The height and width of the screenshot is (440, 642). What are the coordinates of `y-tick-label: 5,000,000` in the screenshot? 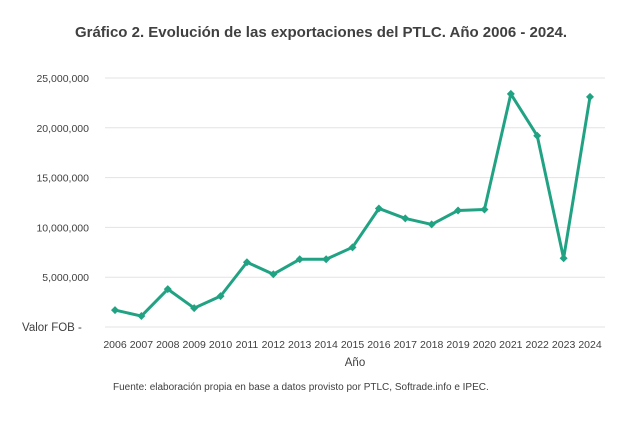 It's located at (65, 278).